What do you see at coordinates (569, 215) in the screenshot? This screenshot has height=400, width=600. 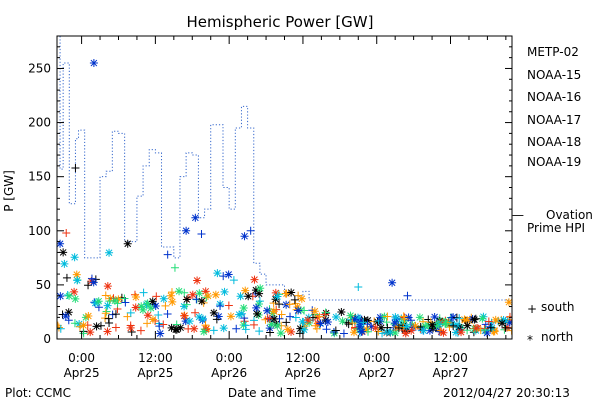 I see `ovation-legend-label: Ovation` at bounding box center [569, 215].